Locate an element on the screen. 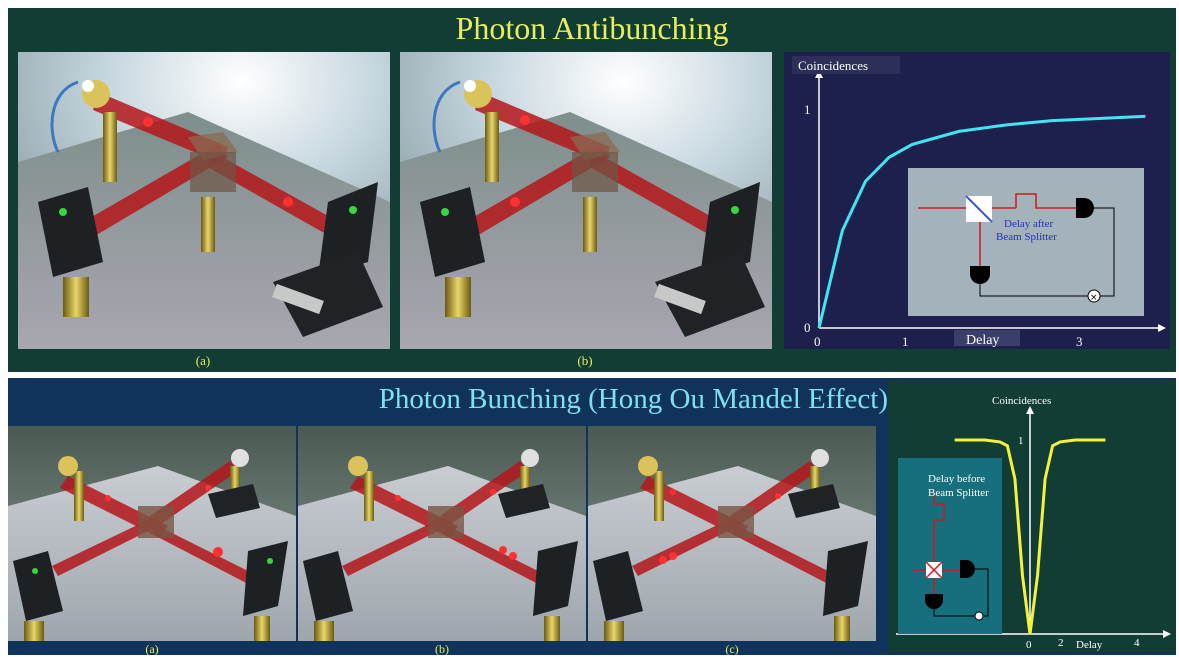 The height and width of the screenshot is (657, 1179). x-tick-3: 3 is located at coordinates (1079, 341).